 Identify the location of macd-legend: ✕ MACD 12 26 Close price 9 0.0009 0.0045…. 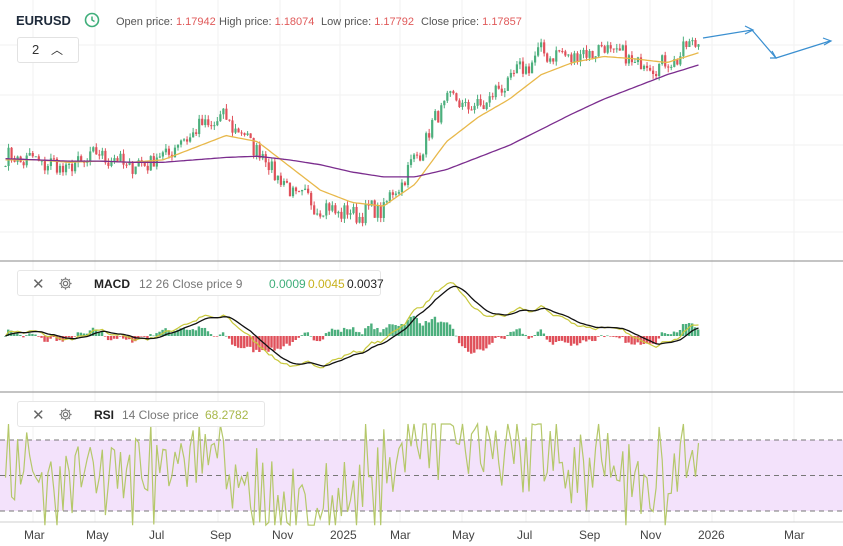
(200, 283).